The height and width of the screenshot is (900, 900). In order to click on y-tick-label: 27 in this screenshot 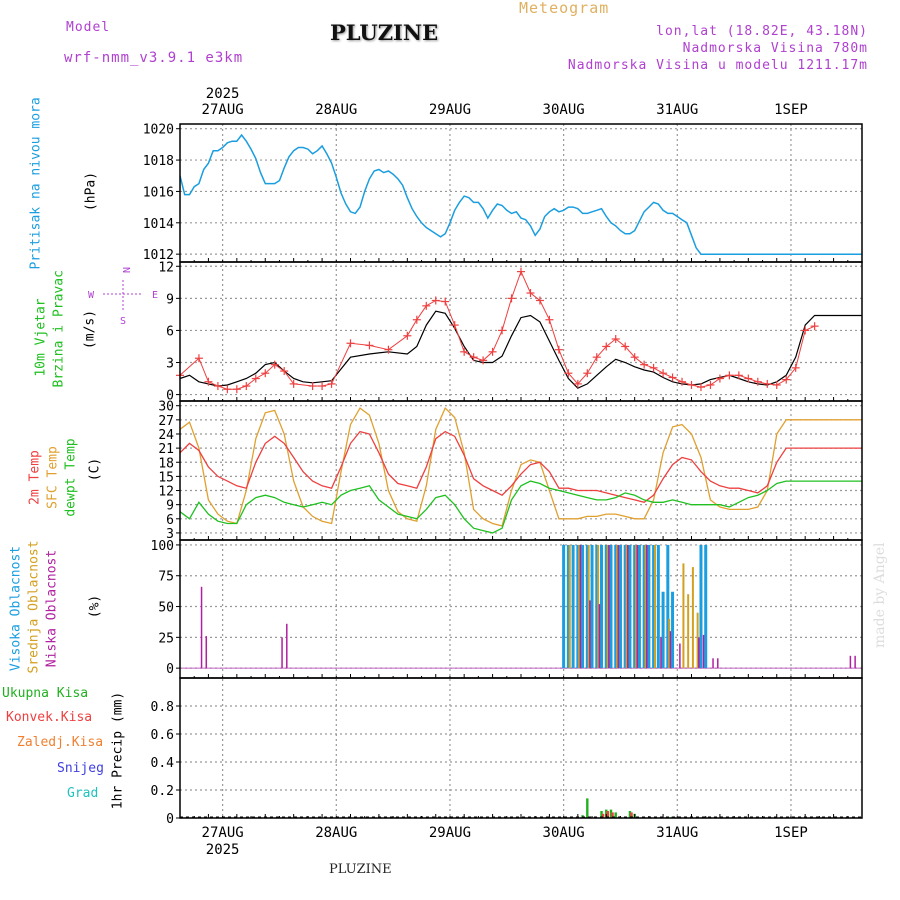, I will do `click(166, 421)`.